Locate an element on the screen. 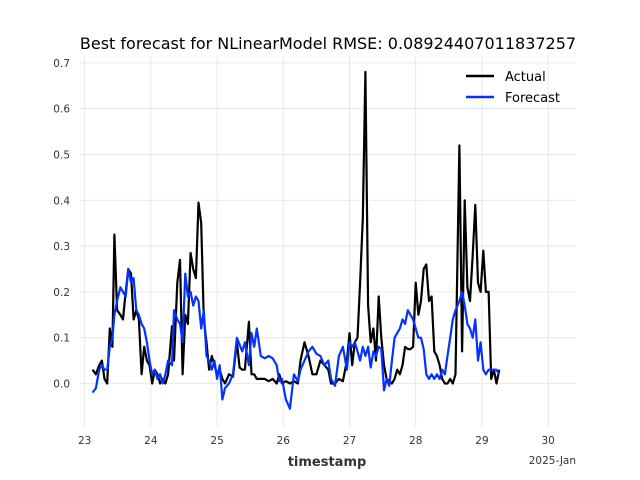  legend-label-forecast: Forecast is located at coordinates (532, 98).